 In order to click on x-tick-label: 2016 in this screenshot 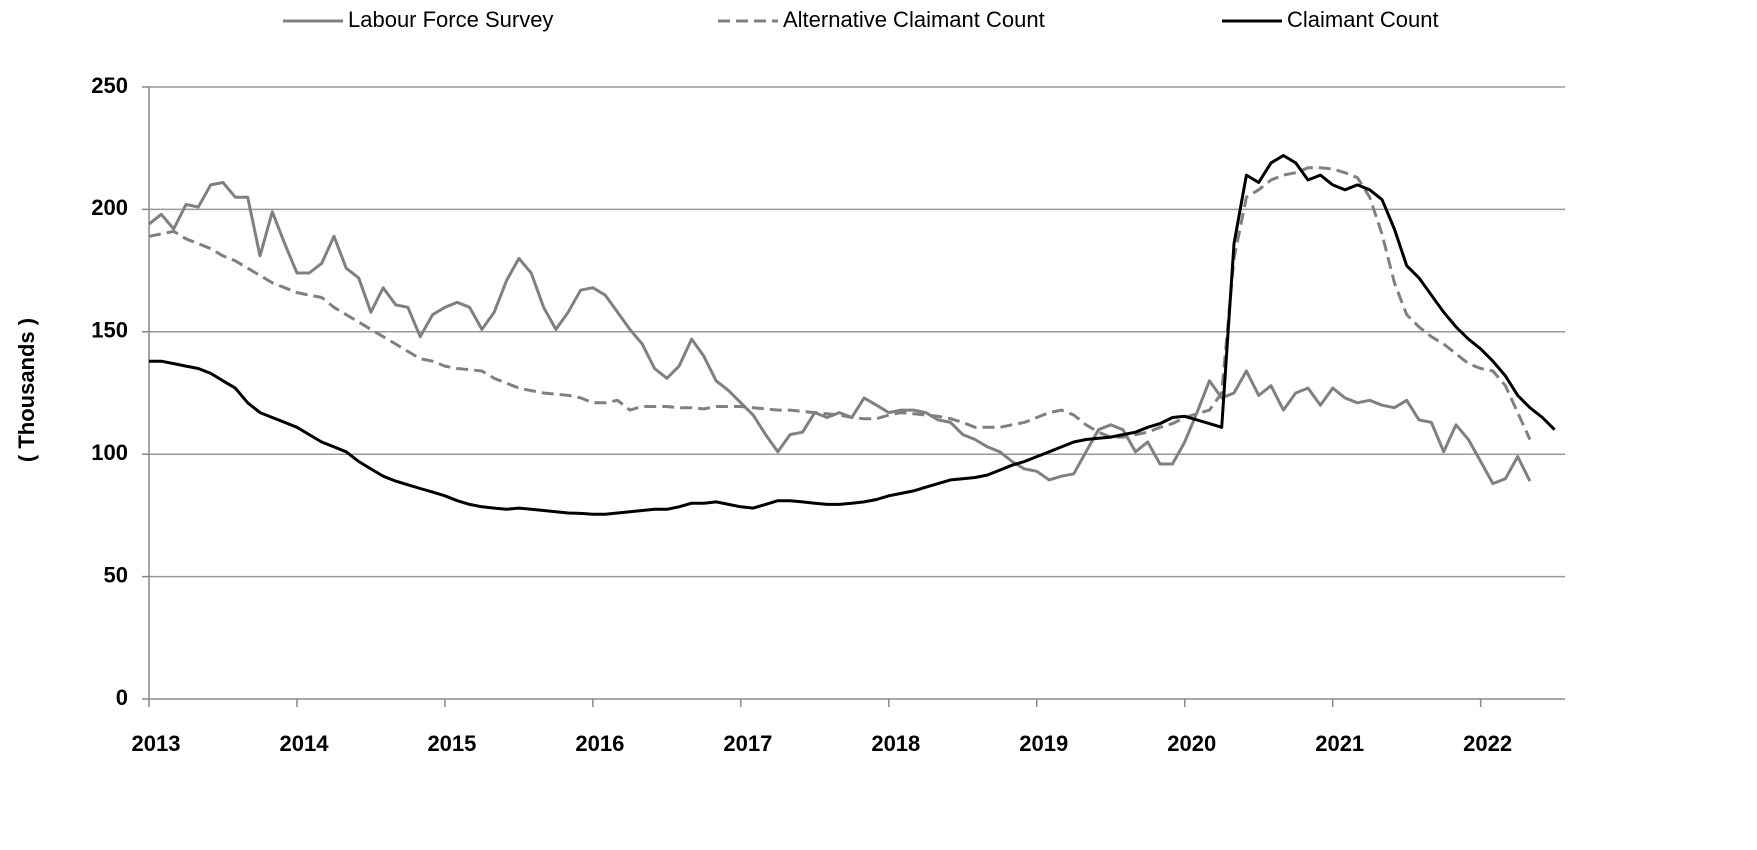, I will do `click(599, 743)`.